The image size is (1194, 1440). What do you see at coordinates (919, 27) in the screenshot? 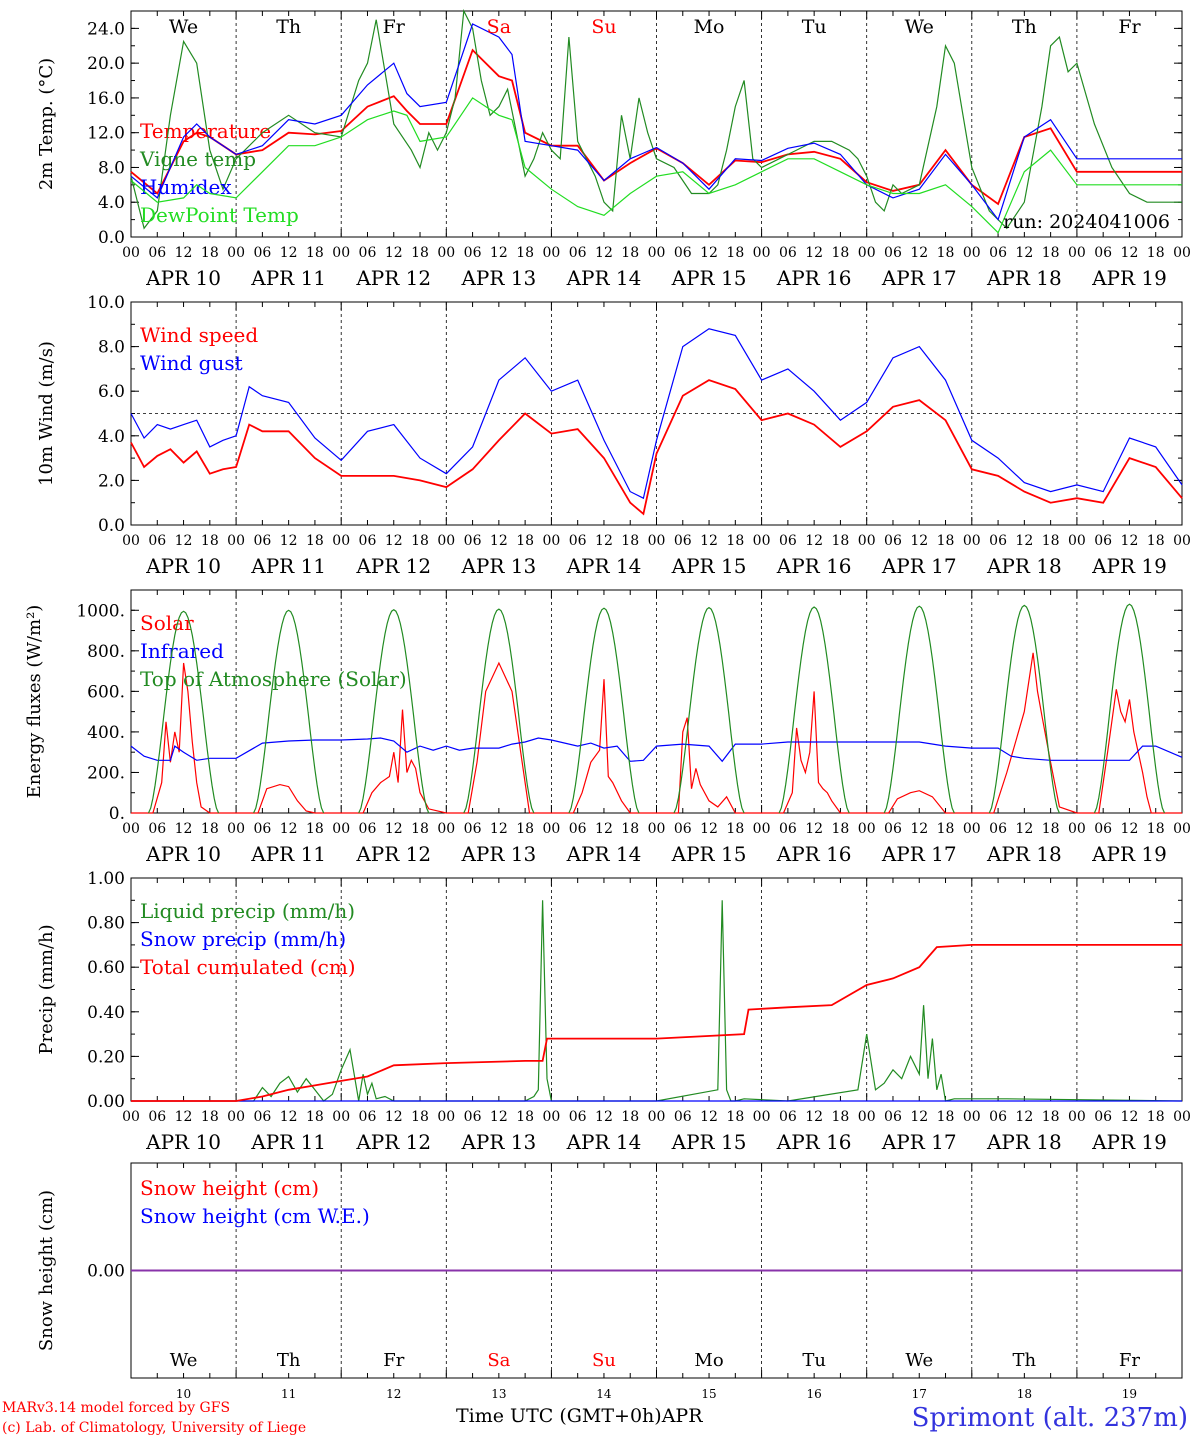
I see `top-day-label: We` at bounding box center [919, 27].